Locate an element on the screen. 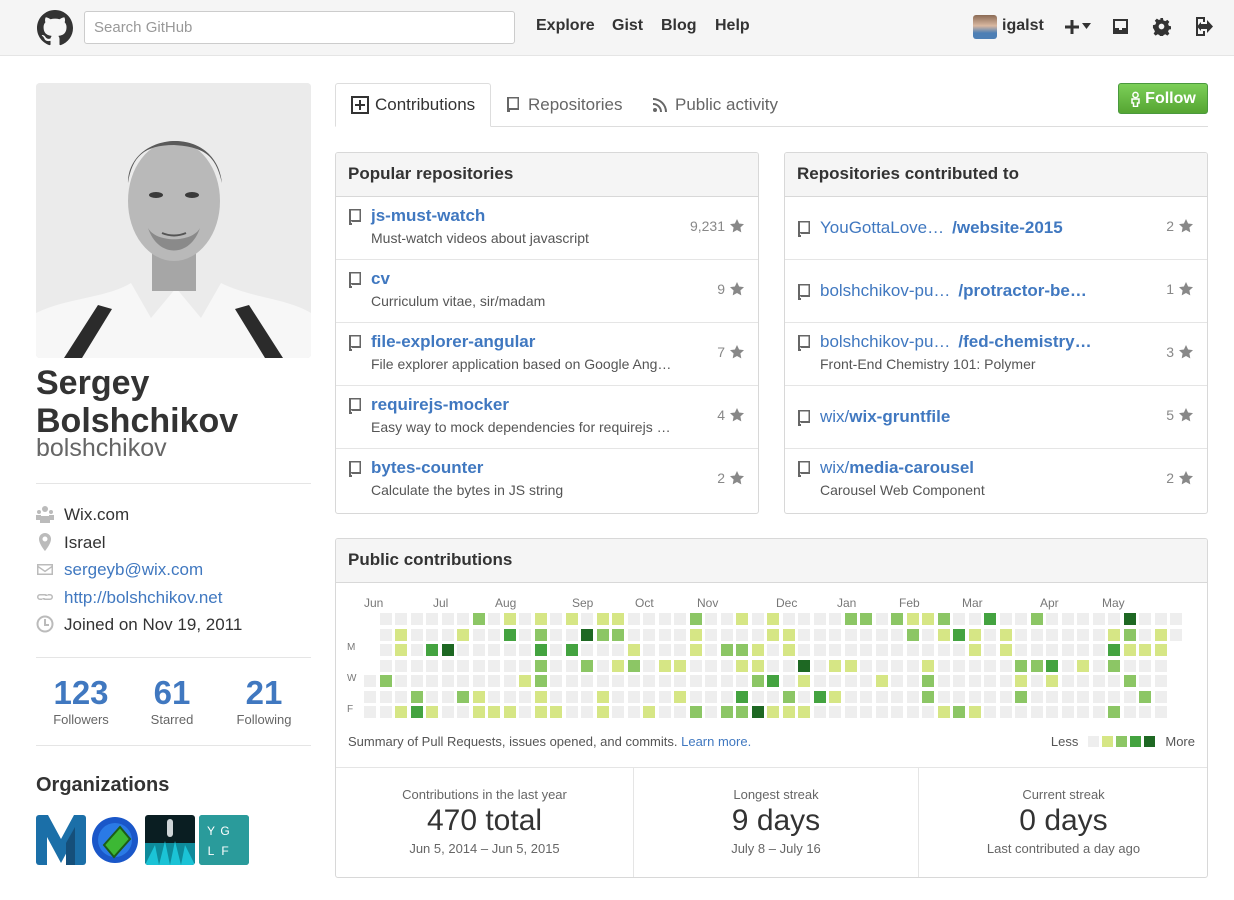  repo-stars: 1 is located at coordinates (1180, 289).